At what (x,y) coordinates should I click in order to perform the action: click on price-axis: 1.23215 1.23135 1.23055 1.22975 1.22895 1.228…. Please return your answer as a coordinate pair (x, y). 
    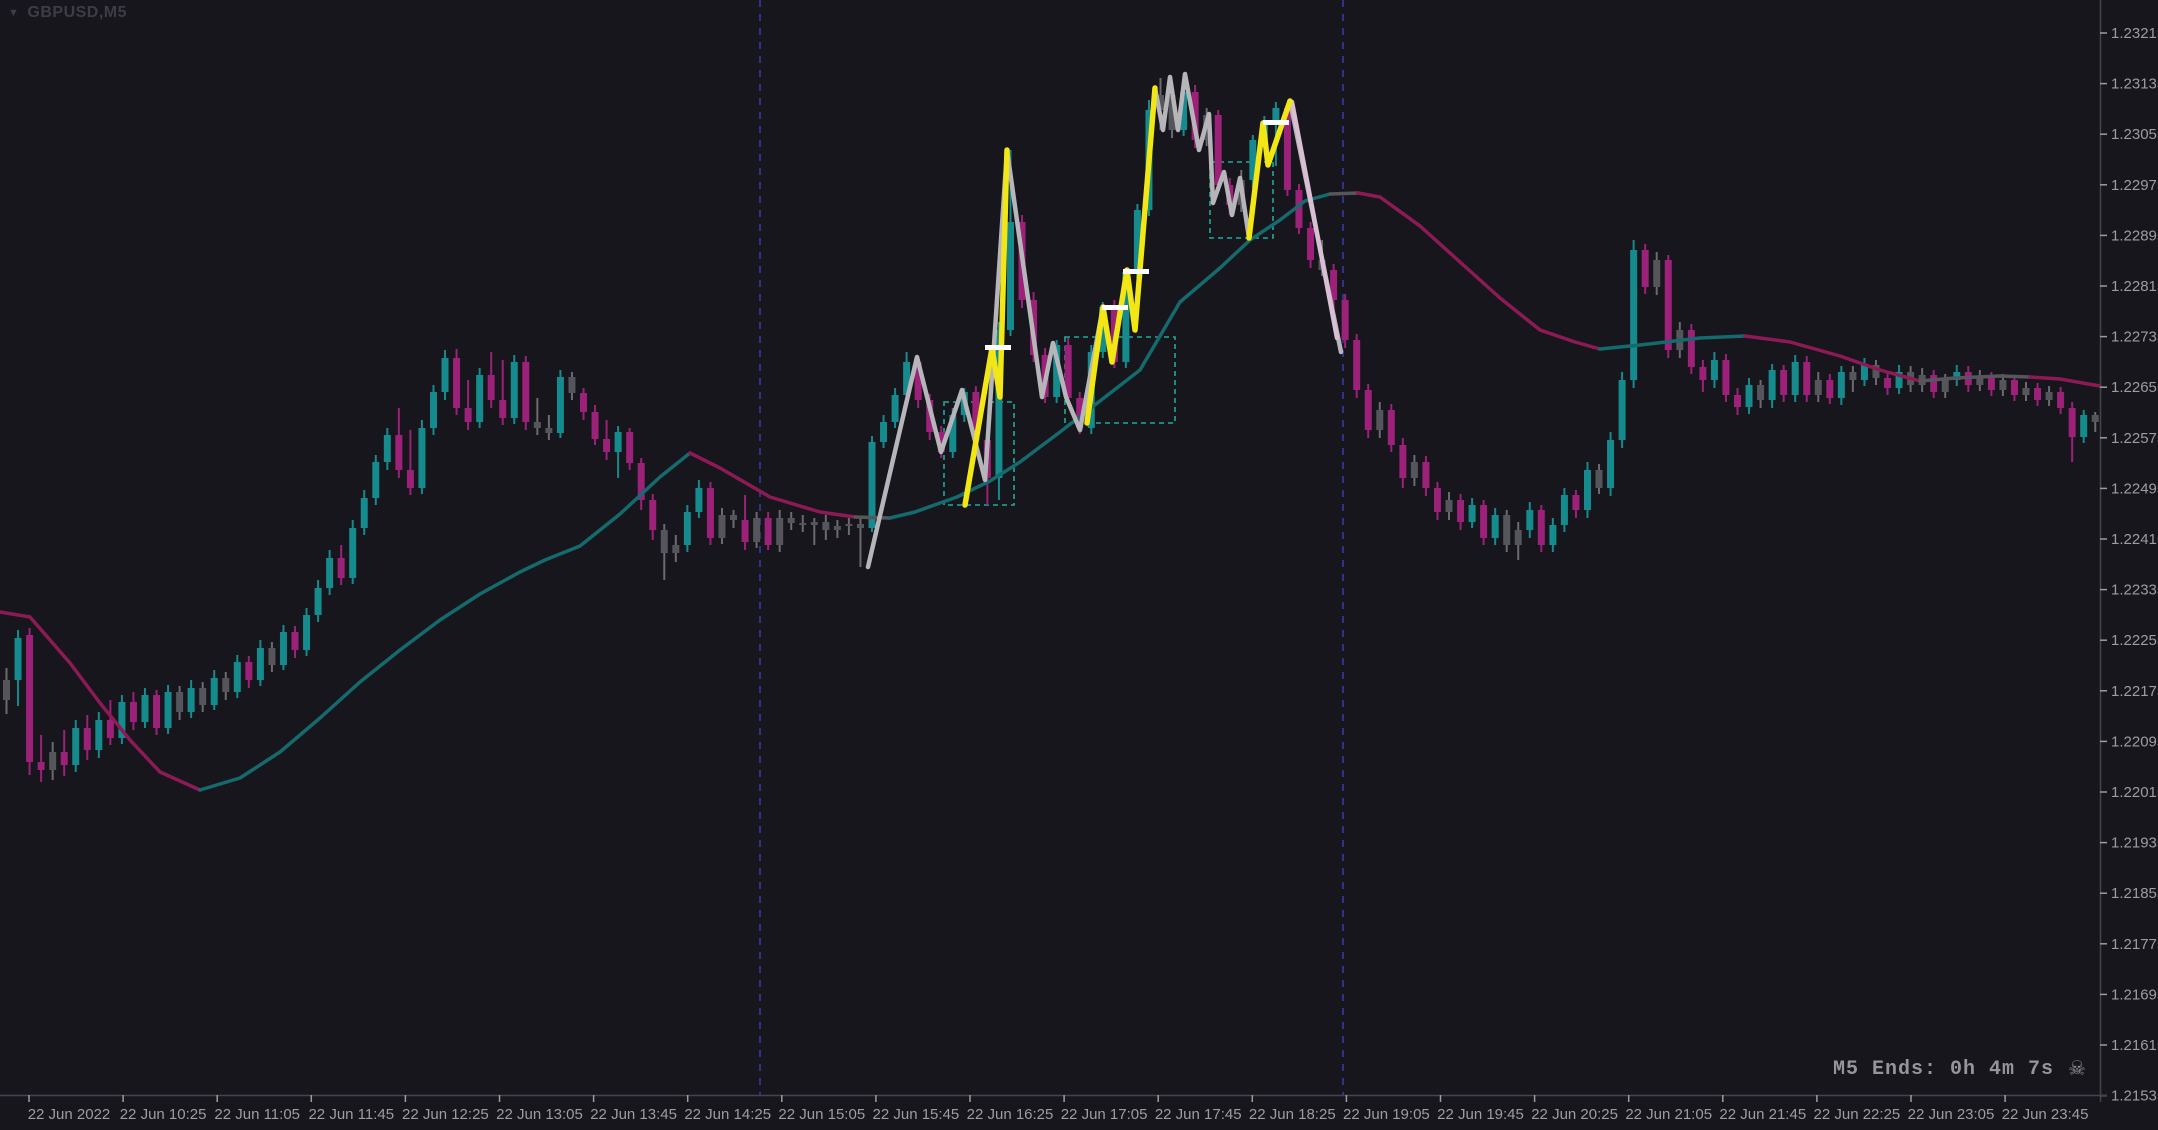
    Looking at the image, I should click on (2128, 552).